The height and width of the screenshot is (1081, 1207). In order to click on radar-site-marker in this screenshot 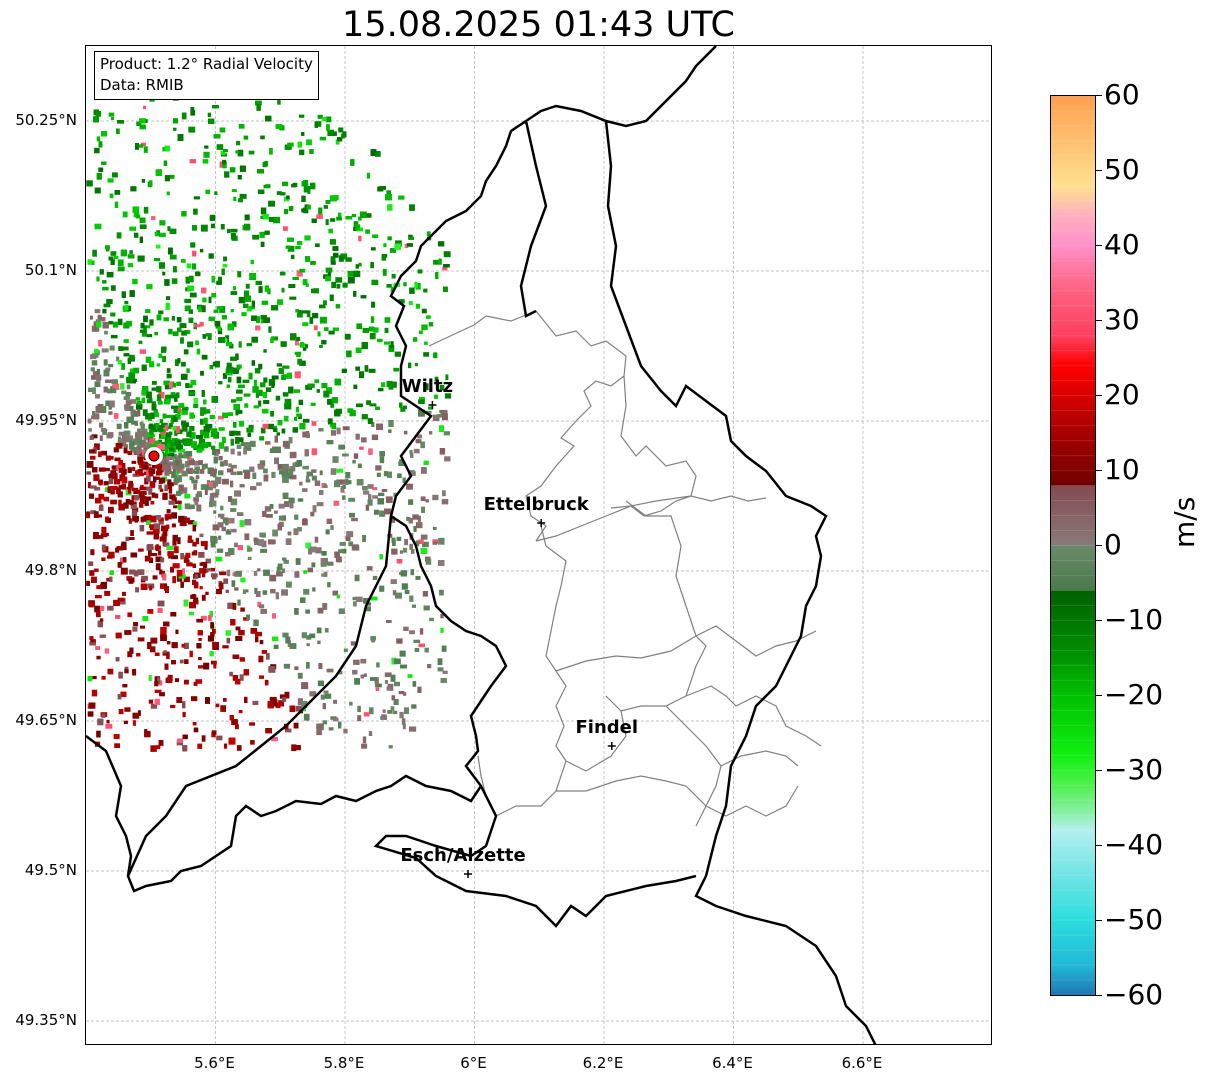, I will do `click(154, 456)`.